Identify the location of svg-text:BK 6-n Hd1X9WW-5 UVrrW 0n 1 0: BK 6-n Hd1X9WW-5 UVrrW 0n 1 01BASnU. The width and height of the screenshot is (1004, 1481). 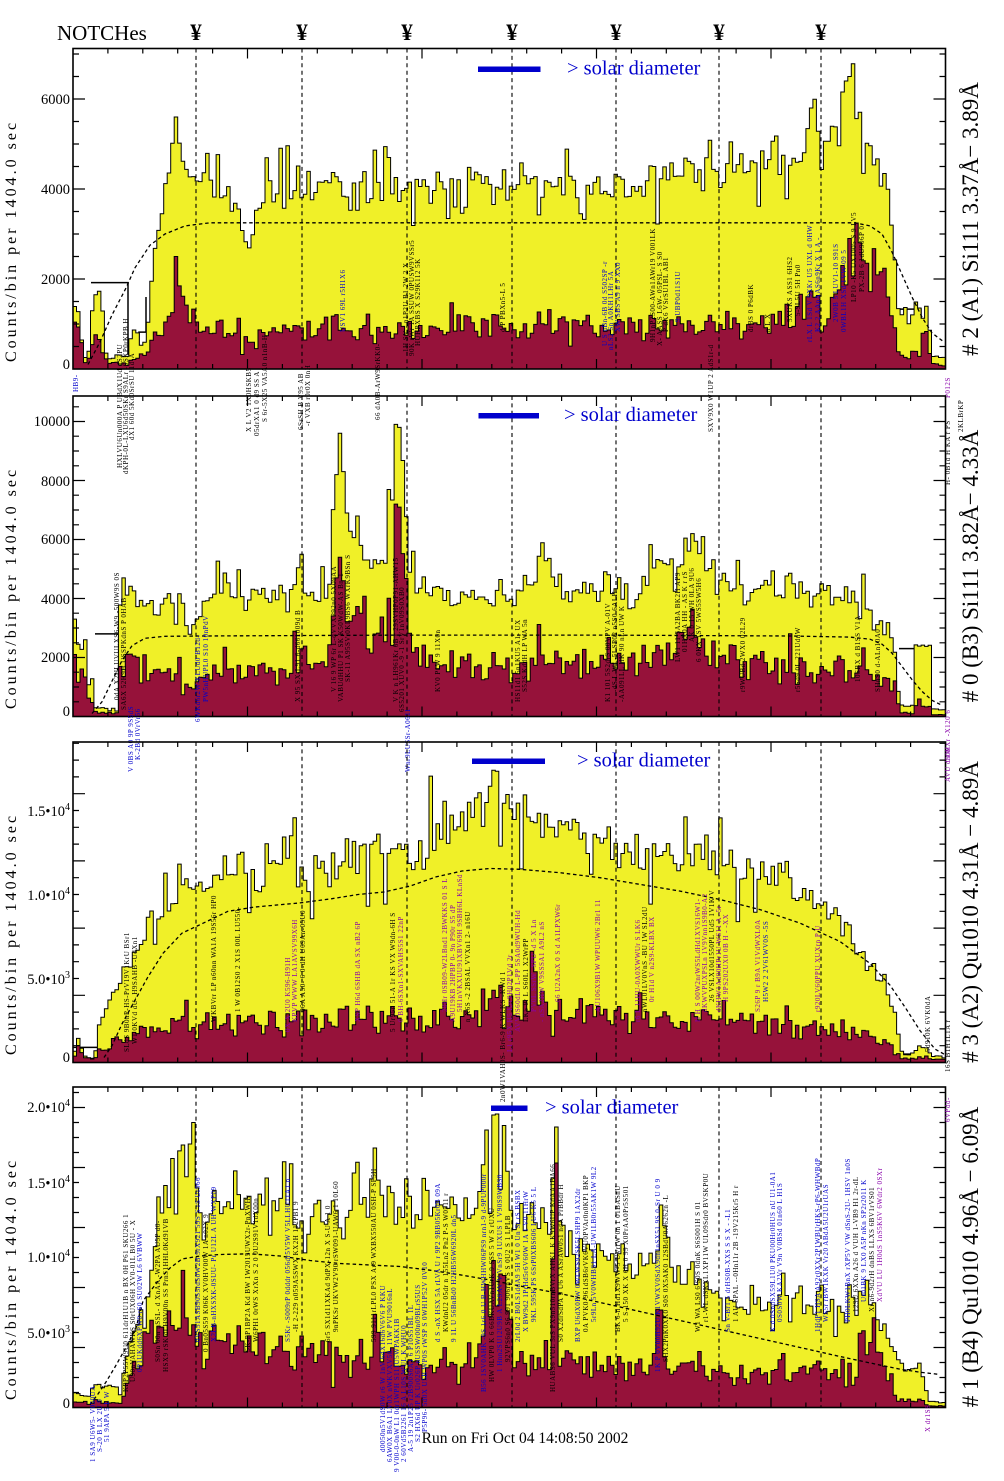
(618, 1258).